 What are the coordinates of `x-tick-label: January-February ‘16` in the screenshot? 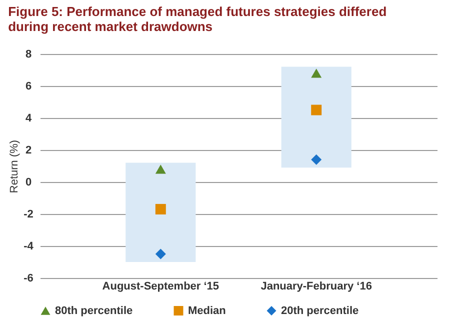 It's located at (316, 286).